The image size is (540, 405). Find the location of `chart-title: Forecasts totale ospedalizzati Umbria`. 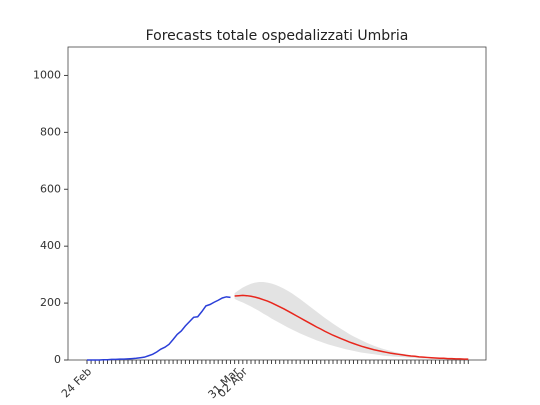

chart-title: Forecasts totale ospedalizzati Umbria is located at coordinates (277, 36).